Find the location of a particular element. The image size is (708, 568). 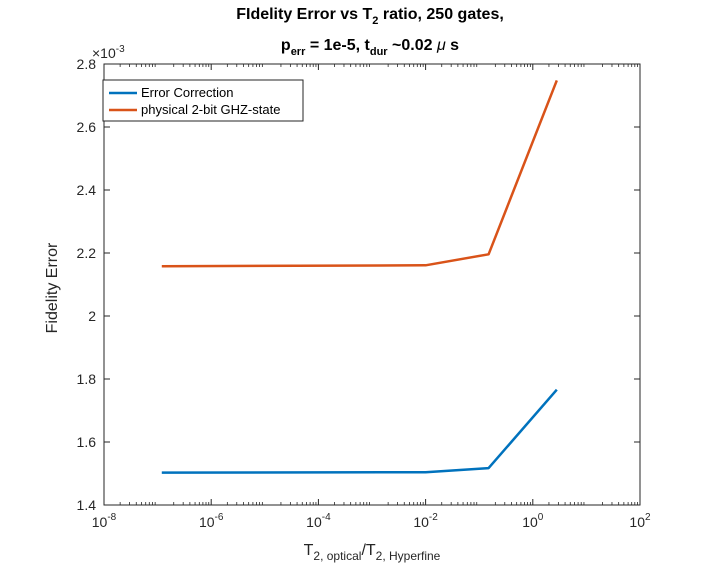

y-tick-label: 2 is located at coordinates (92, 316).